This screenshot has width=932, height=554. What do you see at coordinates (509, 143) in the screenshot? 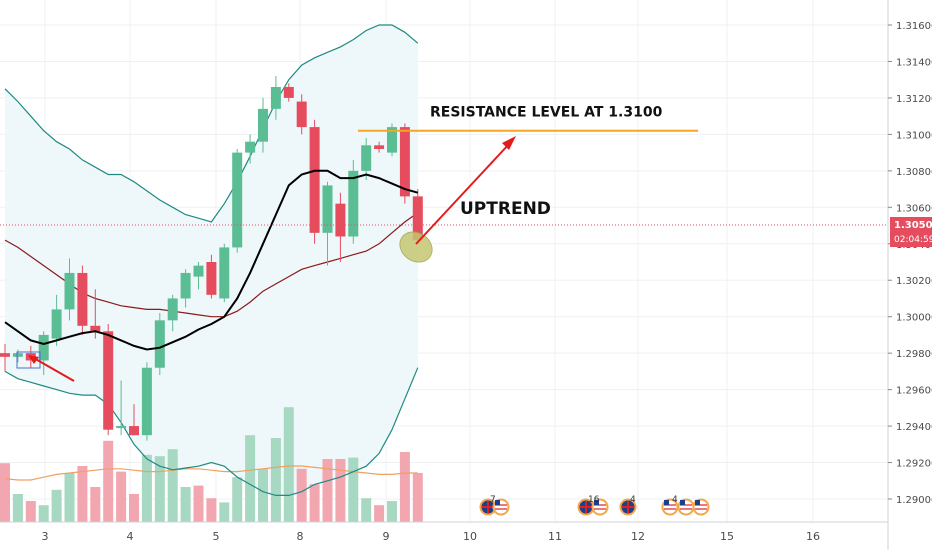
I see `uptrend-arrow-head` at bounding box center [509, 143].